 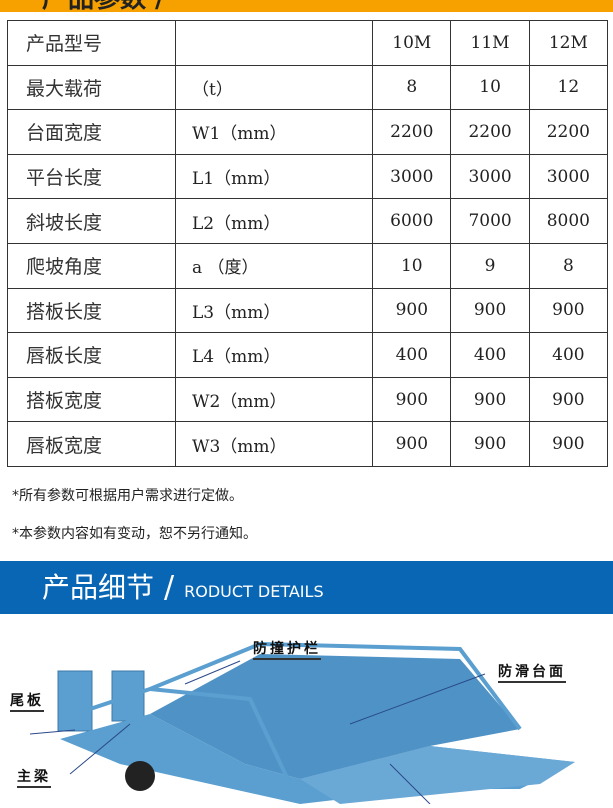 What do you see at coordinates (568, 43) in the screenshot?
I see `value-cell: 12M` at bounding box center [568, 43].